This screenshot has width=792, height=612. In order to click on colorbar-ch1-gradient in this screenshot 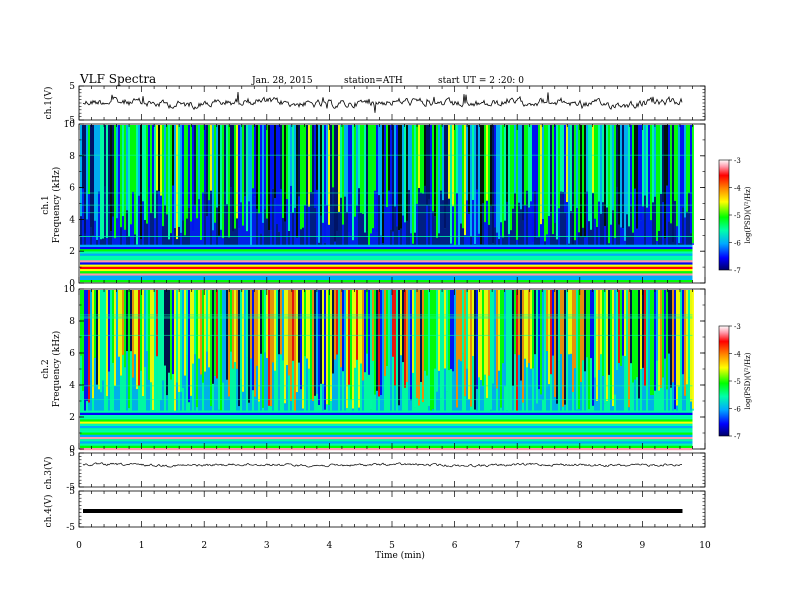, I will do `click(724, 215)`.